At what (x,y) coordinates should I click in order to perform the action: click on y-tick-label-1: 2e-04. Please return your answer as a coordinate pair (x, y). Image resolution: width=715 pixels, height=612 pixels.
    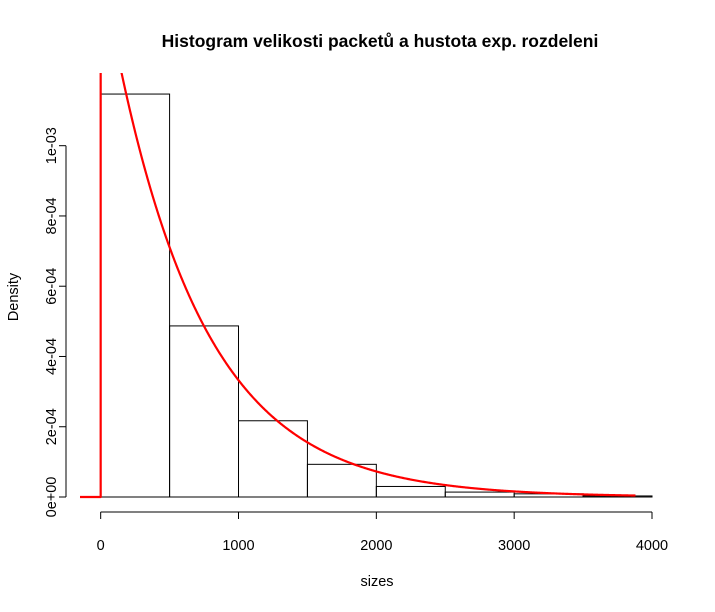
    Looking at the image, I should click on (52, 426).